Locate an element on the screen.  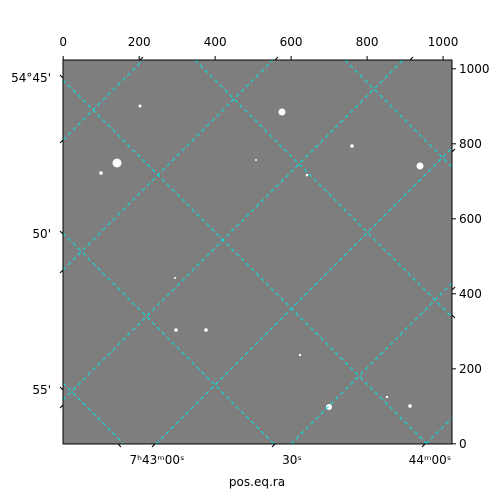
dec-tick-label: 55' is located at coordinates (41, 390).